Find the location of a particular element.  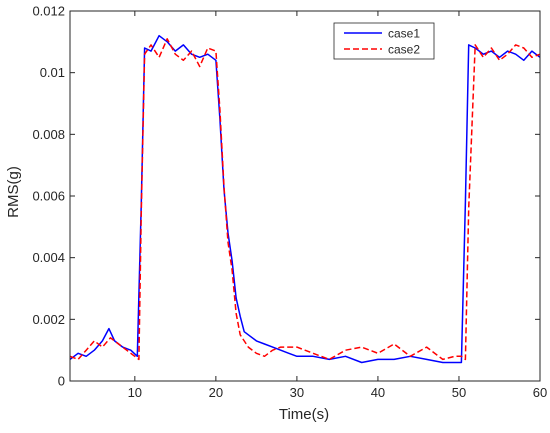

legend-label-case2: case2 is located at coordinates (404, 50).